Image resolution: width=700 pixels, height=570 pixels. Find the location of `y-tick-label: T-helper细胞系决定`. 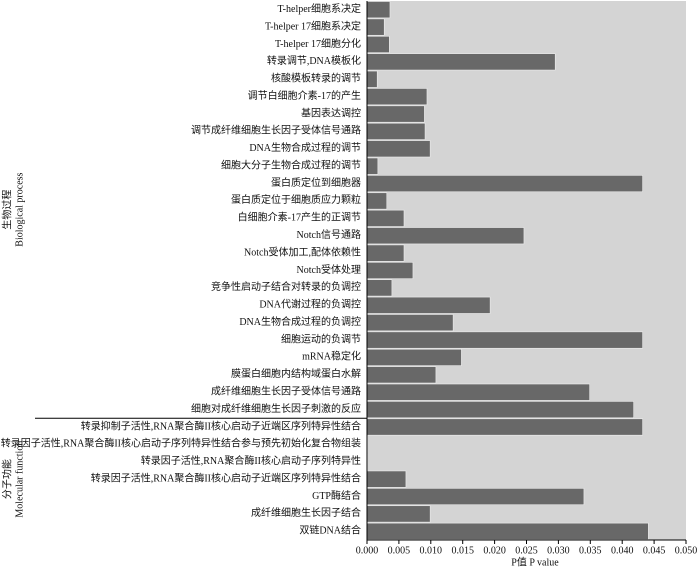

y-tick-label: T-helper细胞系决定 is located at coordinates (319, 8).